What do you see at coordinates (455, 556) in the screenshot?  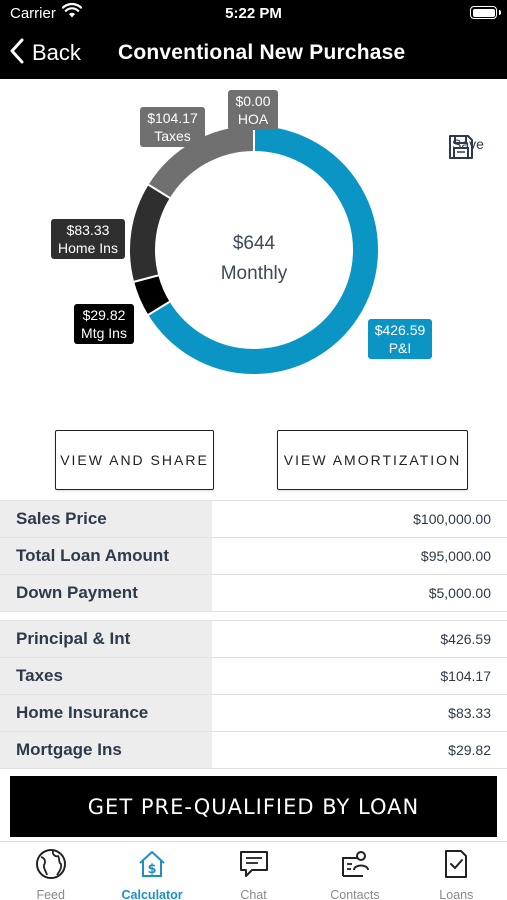 I see `row-value: $95,000.00` at bounding box center [455, 556].